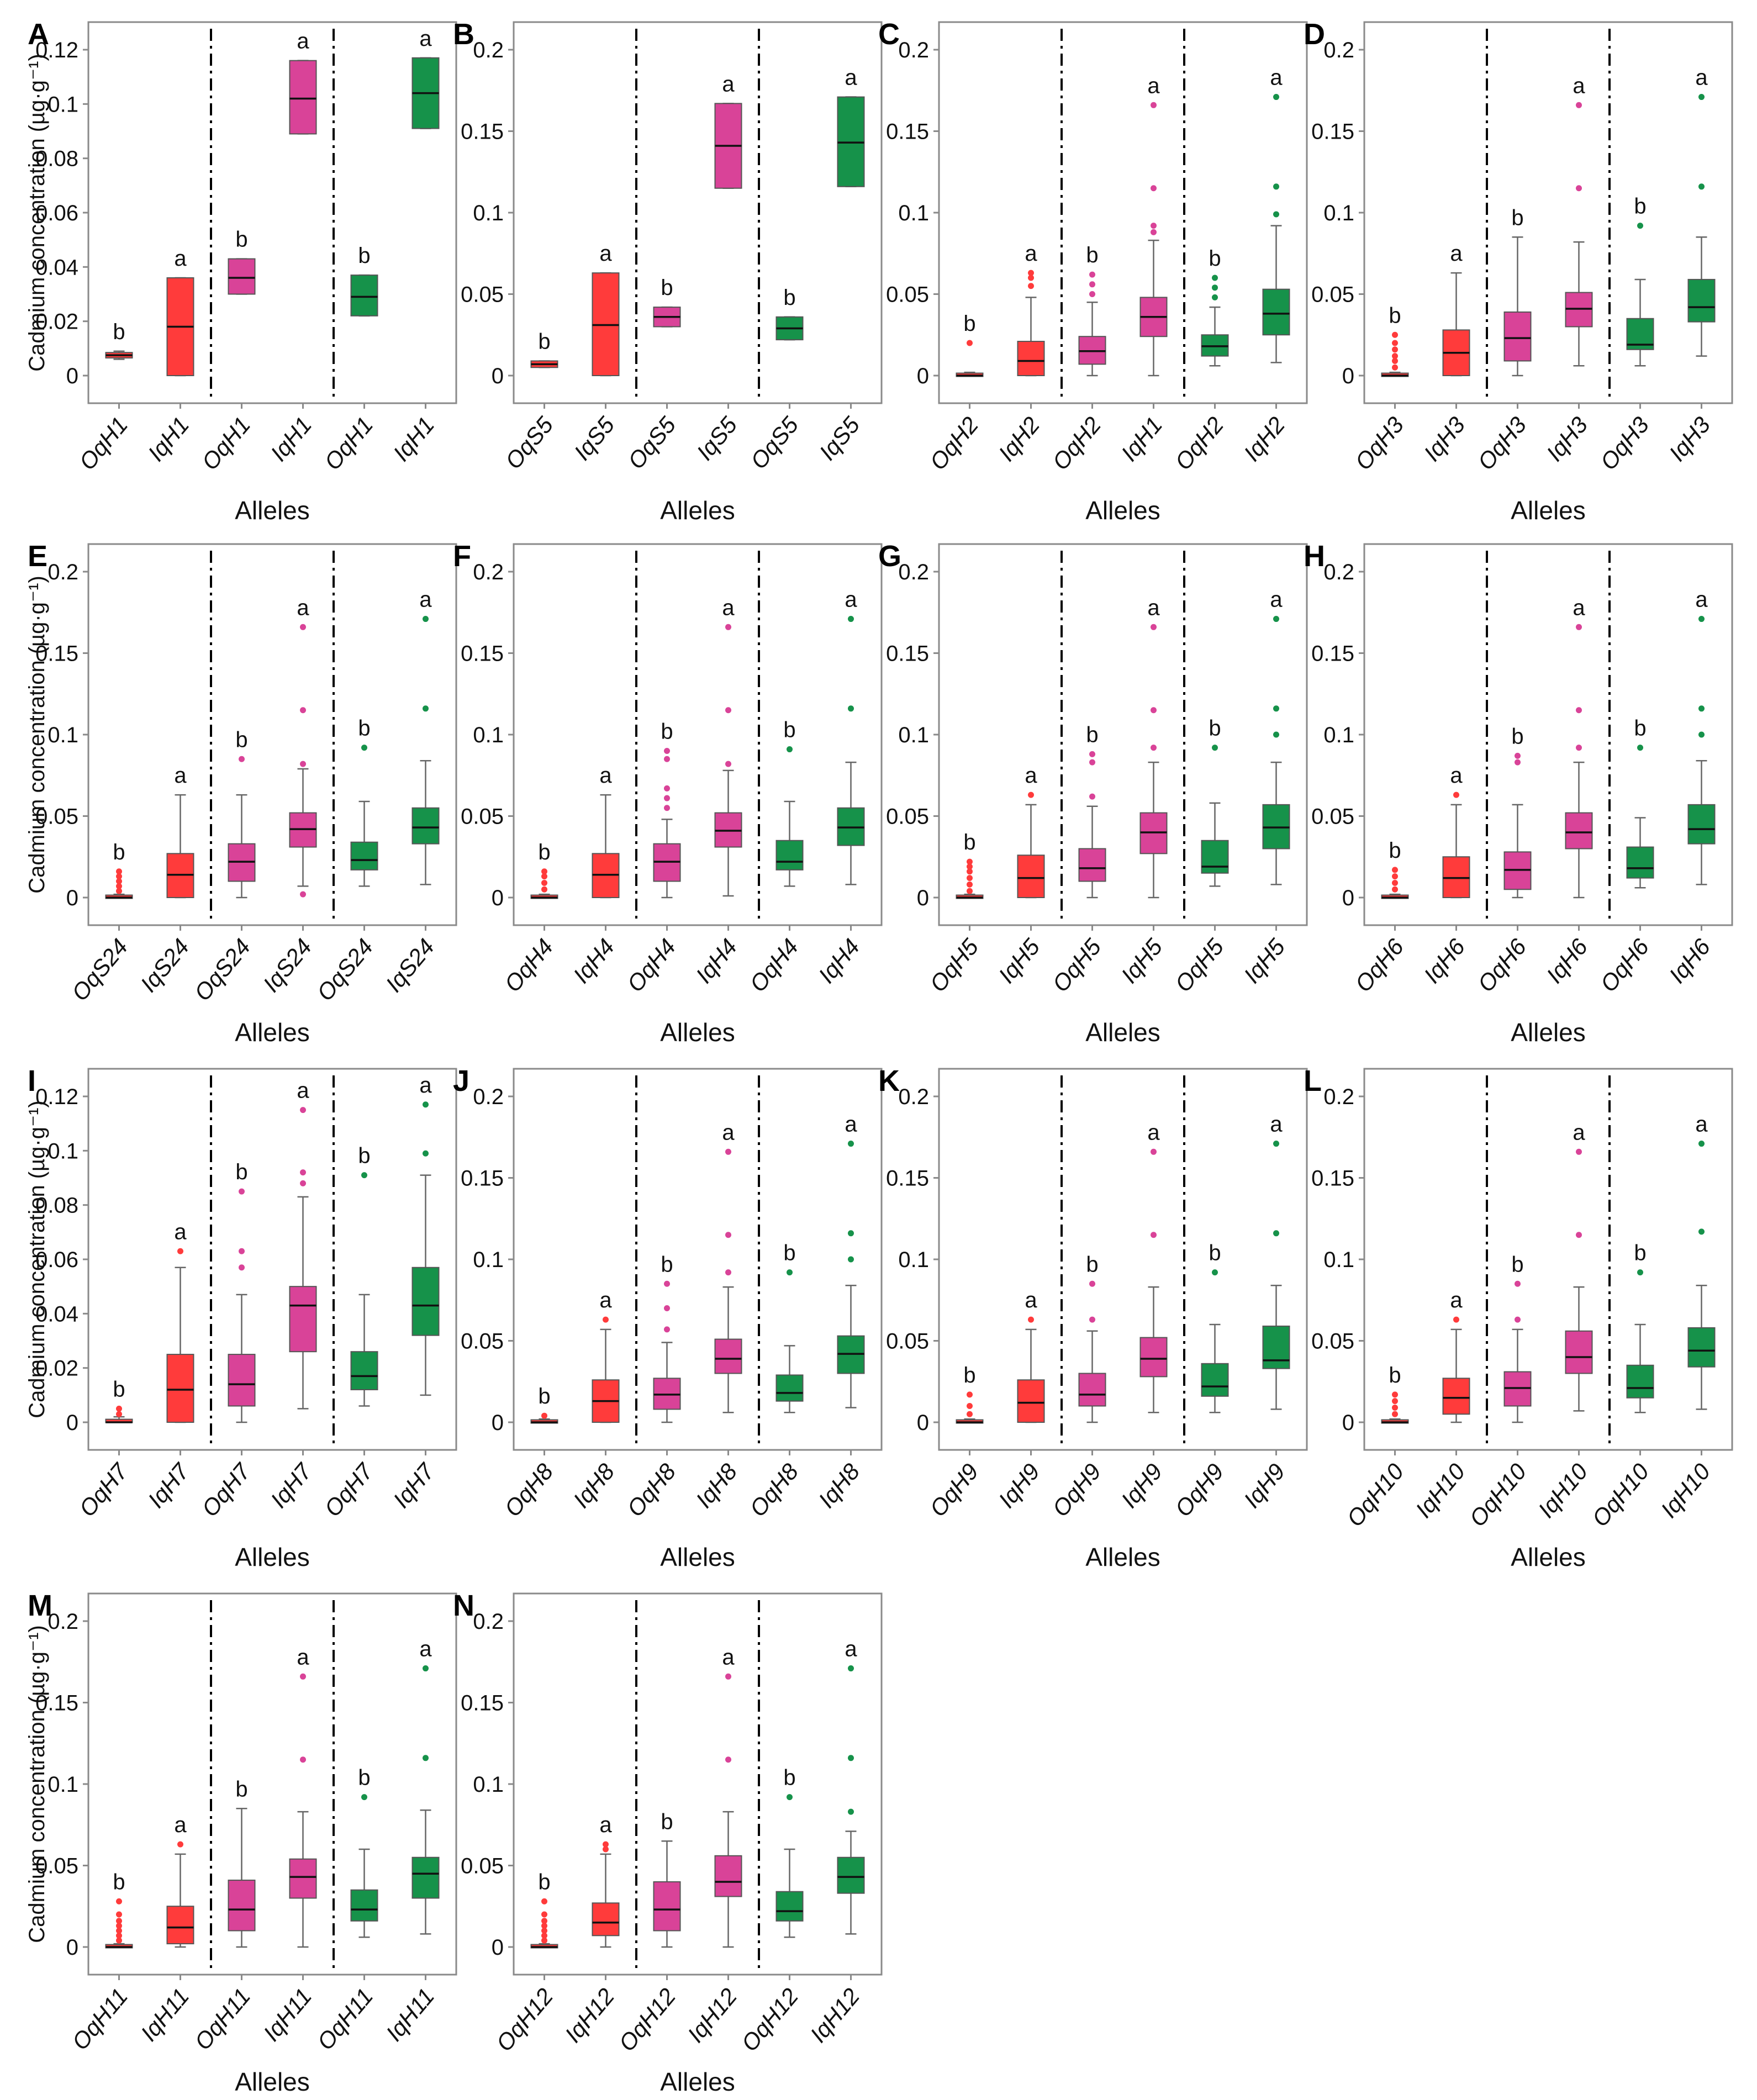  What do you see at coordinates (410, 966) in the screenshot?
I see `x-tick-label: IqS24` at bounding box center [410, 966].